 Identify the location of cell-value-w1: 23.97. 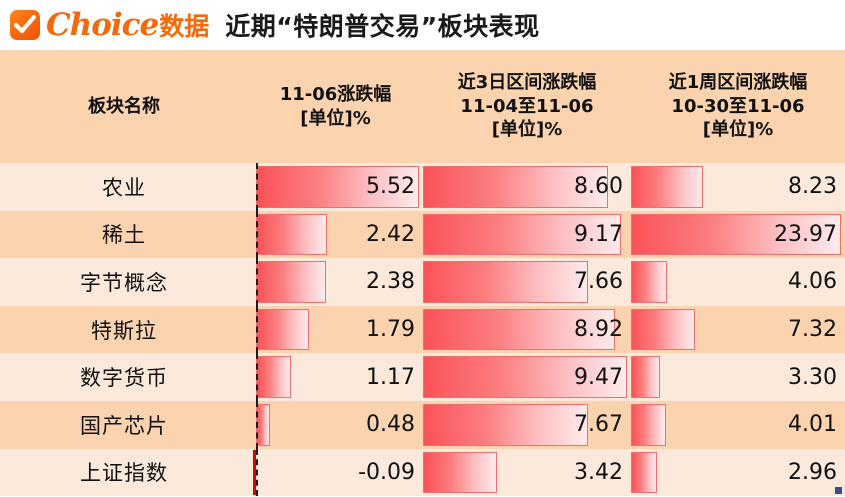
(738, 234).